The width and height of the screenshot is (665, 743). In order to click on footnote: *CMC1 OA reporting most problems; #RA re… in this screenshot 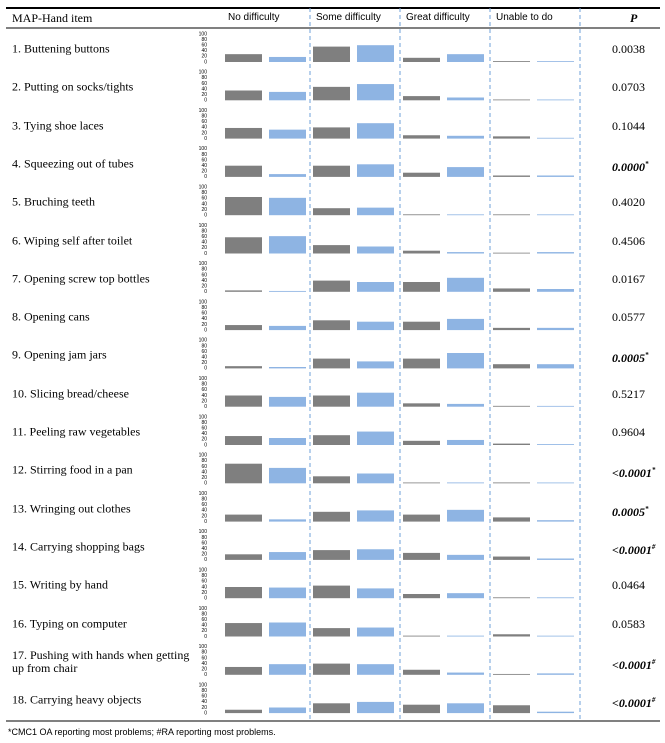, I will do `click(142, 732)`.